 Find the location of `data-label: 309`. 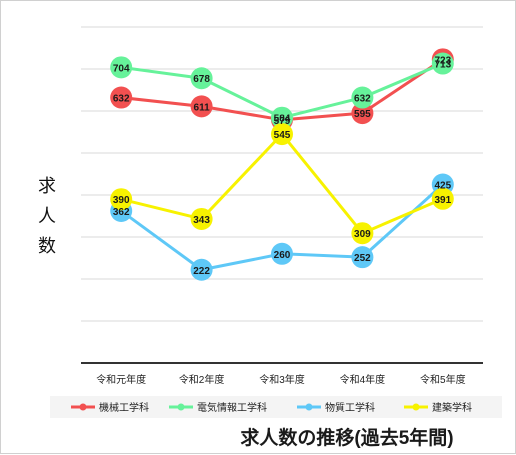

data-label: 309 is located at coordinates (362, 234).